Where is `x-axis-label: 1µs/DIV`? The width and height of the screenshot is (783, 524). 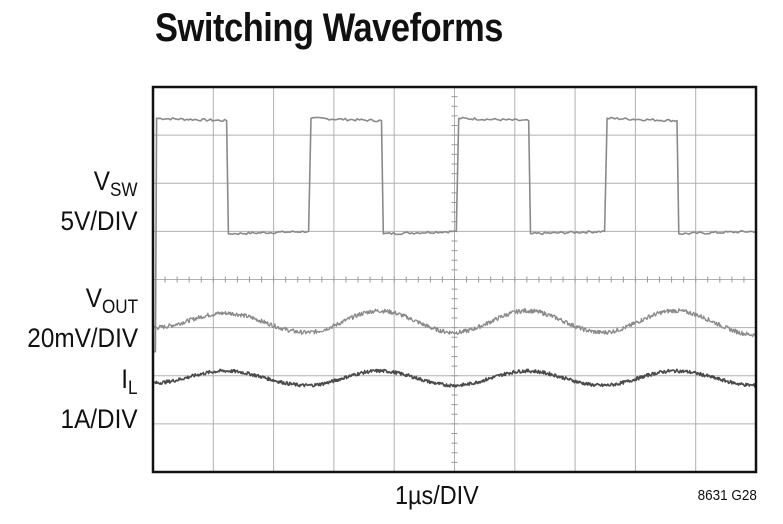
x-axis-label: 1µs/DIV is located at coordinates (437, 495).